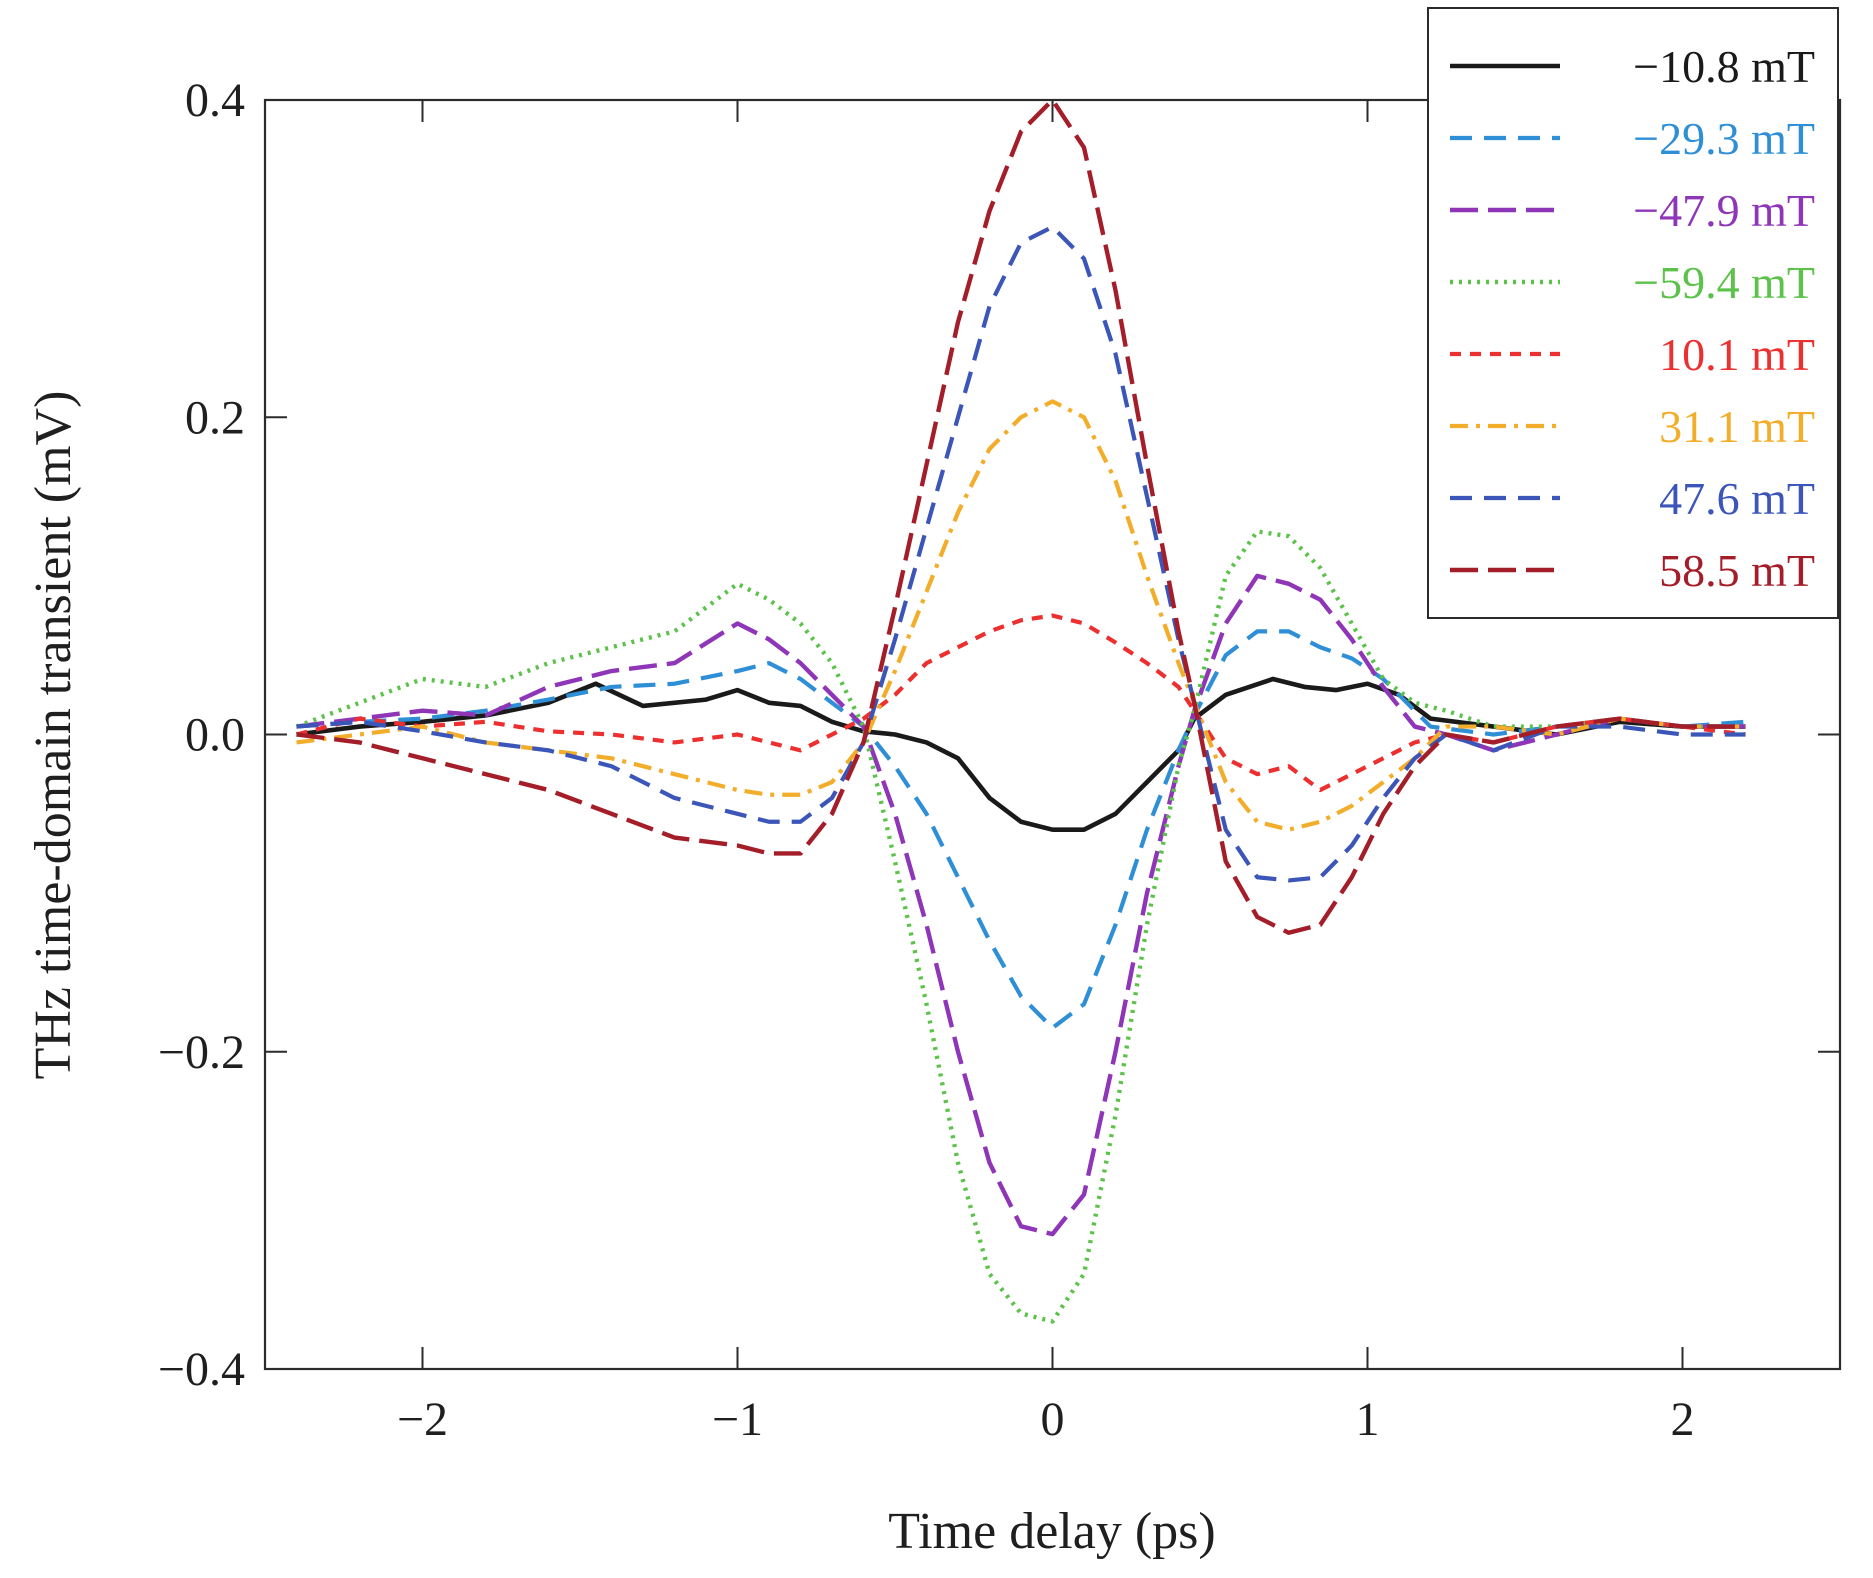  What do you see at coordinates (53, 735) in the screenshot?
I see `y-axis-title: THz time-domain transient (mV)` at bounding box center [53, 735].